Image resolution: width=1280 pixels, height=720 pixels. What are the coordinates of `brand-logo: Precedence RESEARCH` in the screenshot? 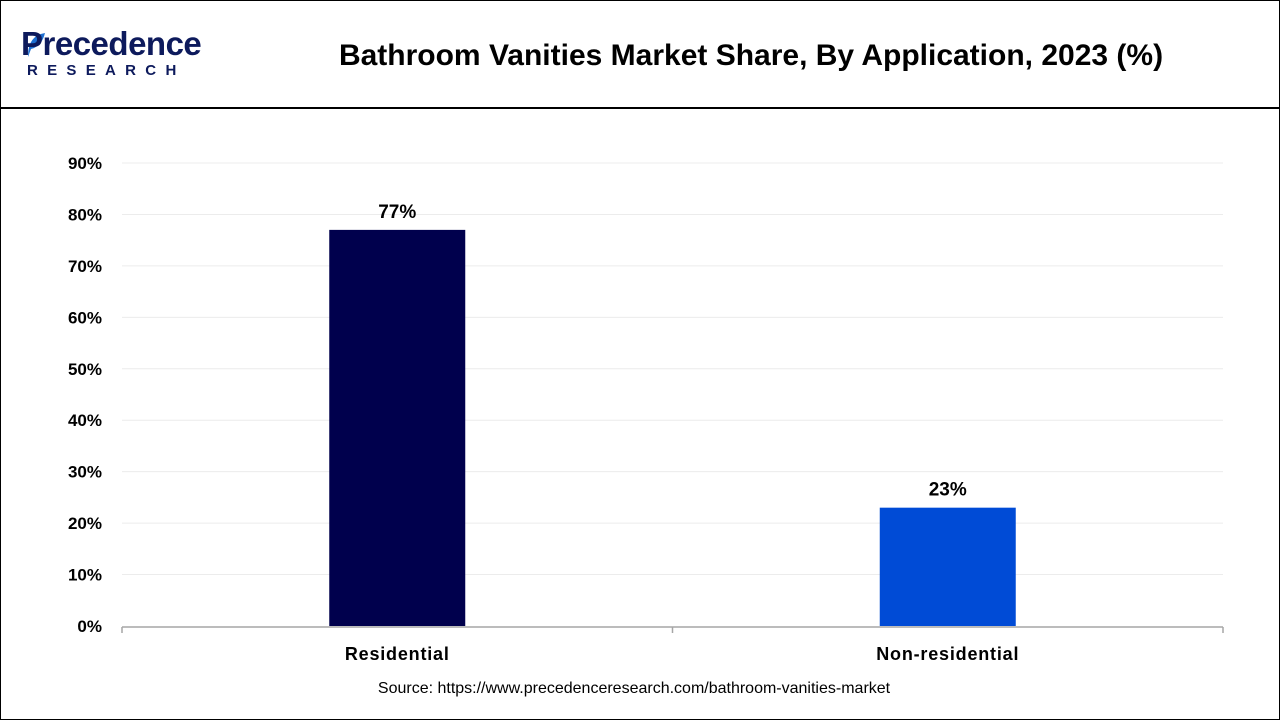 It's located at (121, 55).